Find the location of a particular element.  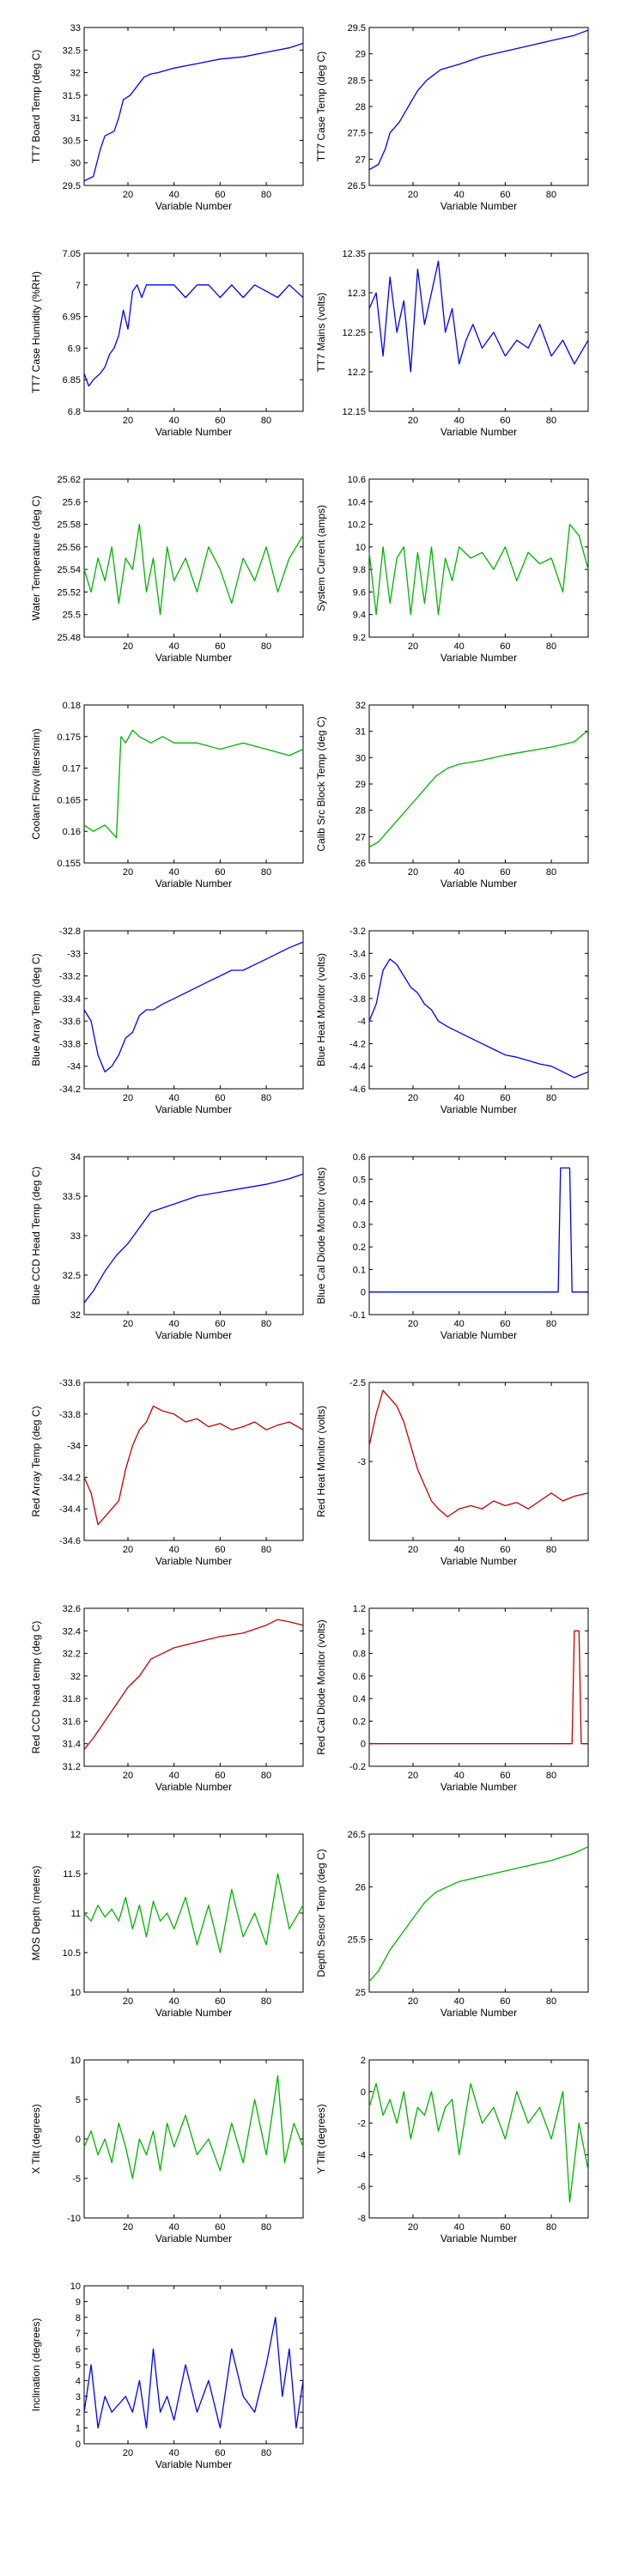

y-tick-label: 6.85 is located at coordinates (72, 380).